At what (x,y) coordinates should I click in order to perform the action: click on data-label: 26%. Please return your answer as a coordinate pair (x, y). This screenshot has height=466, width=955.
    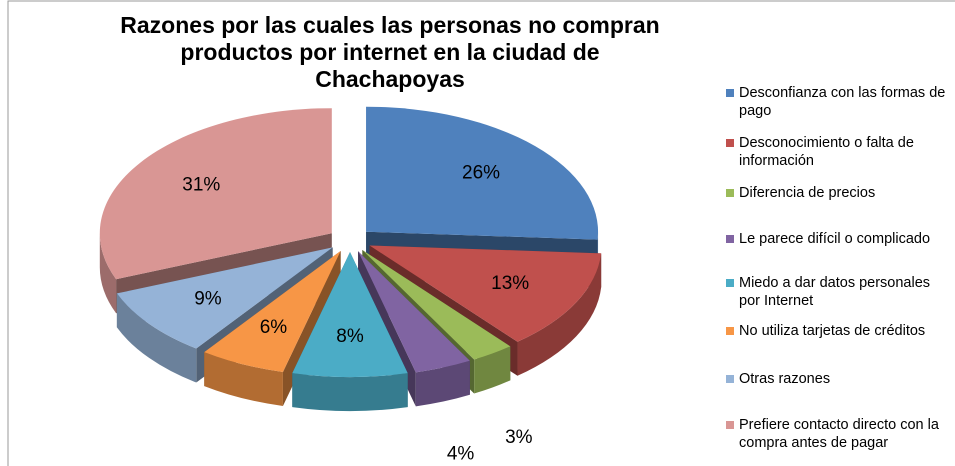
    Looking at the image, I should click on (481, 173).